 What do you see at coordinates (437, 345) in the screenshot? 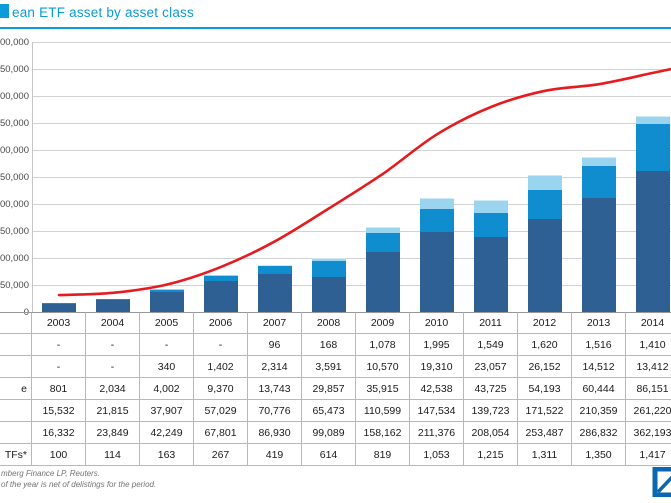
I see `value-cell: 1,995` at bounding box center [437, 345].